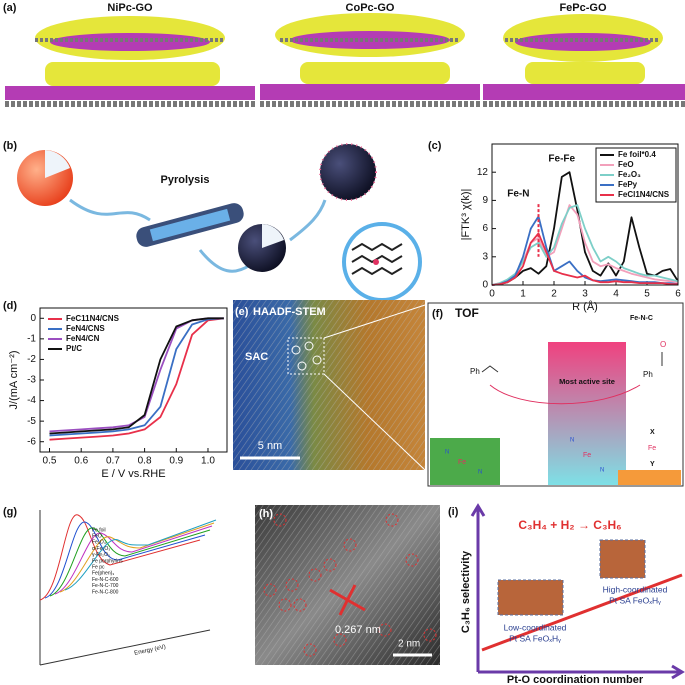  I want to click on legend-label: α-Fe₂O₃, so click(101, 549).